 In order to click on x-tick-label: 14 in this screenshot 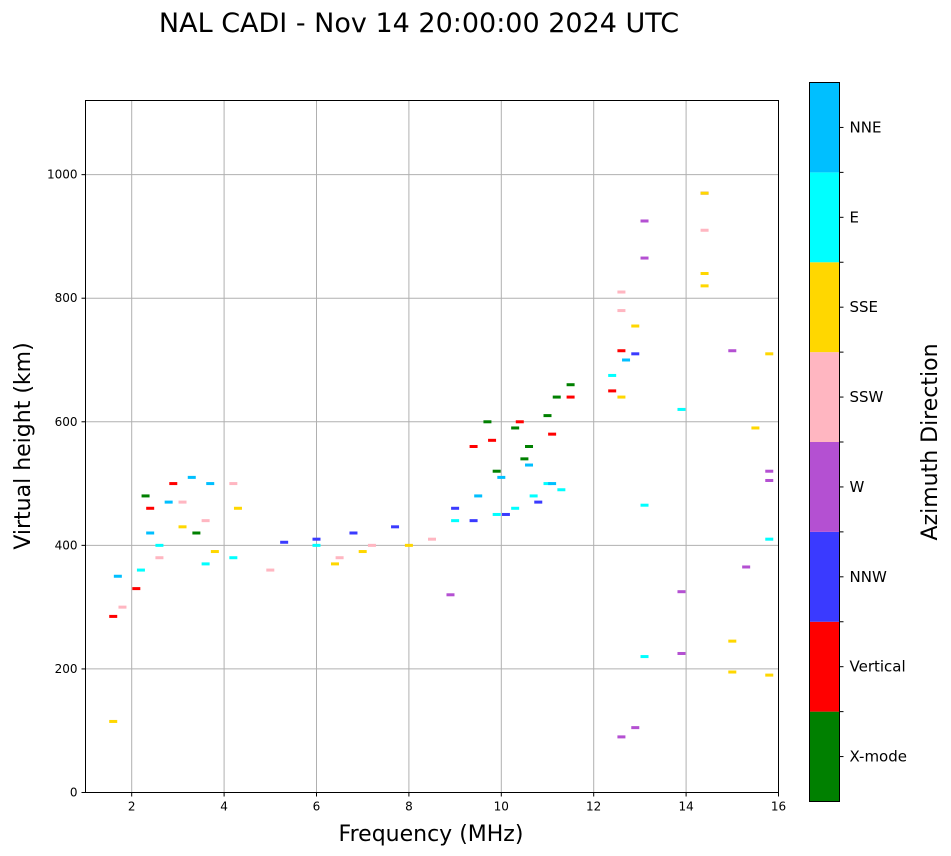, I will do `click(685, 807)`.